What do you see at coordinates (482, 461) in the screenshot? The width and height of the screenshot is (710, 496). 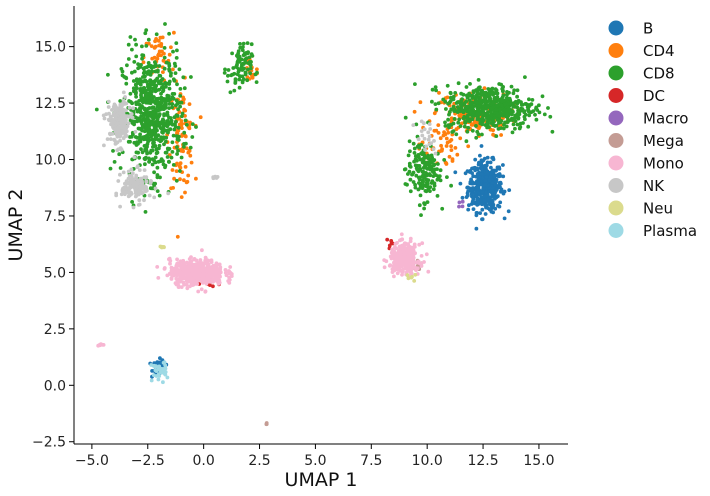 I see `x-tick-label: 12.5` at bounding box center [482, 461].